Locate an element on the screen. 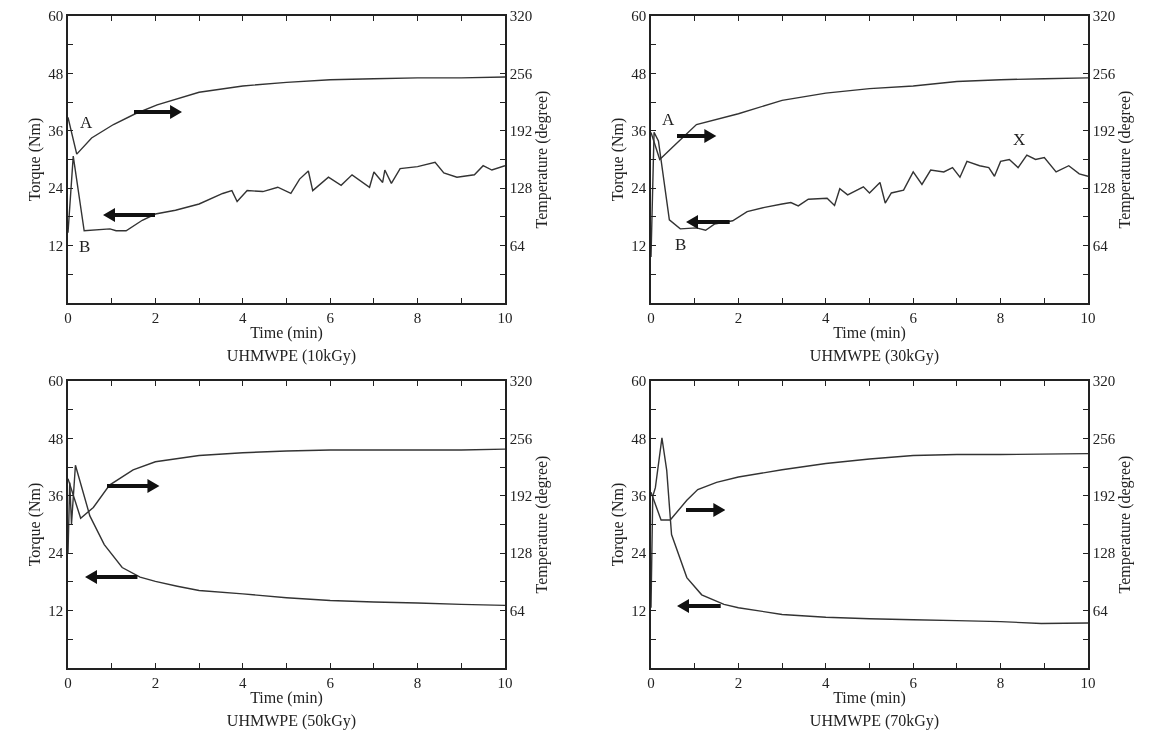  text: UHMWPE (70kGy) is located at coordinates (874, 721).